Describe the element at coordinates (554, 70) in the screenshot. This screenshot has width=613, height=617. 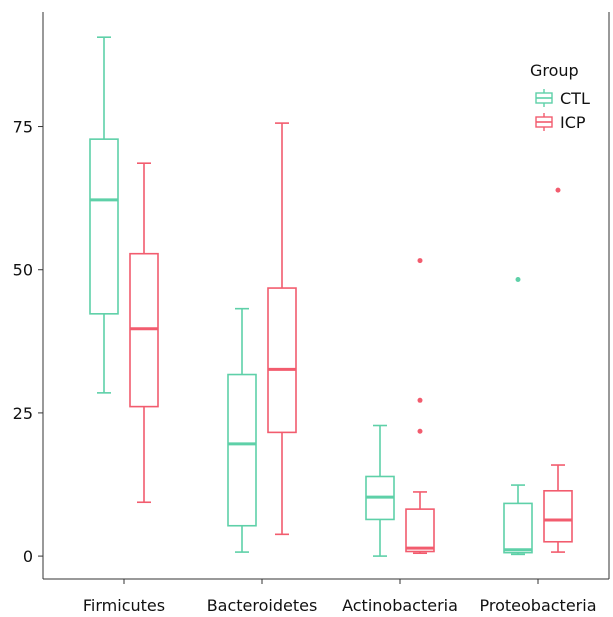
I see `legend-title: Group` at that location.